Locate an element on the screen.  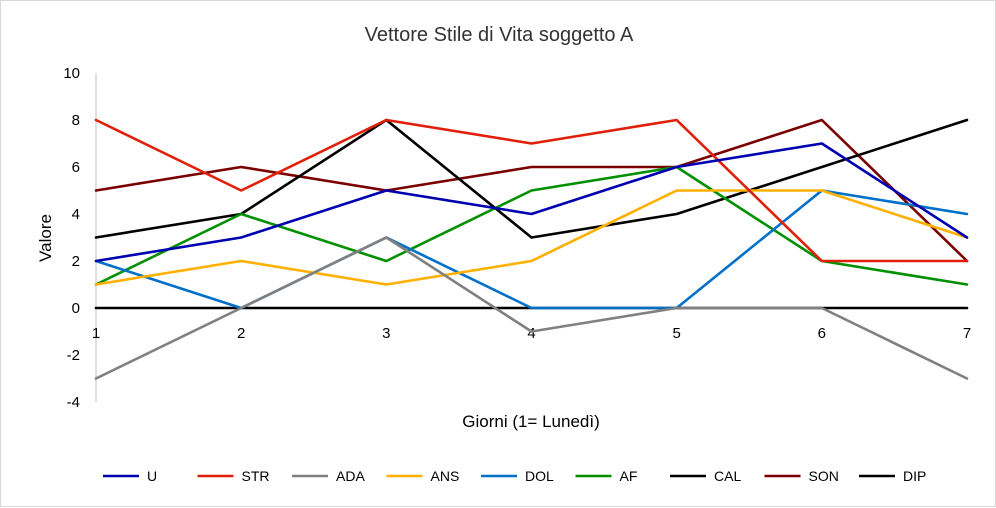
x-tick-label: 4 is located at coordinates (531, 333).